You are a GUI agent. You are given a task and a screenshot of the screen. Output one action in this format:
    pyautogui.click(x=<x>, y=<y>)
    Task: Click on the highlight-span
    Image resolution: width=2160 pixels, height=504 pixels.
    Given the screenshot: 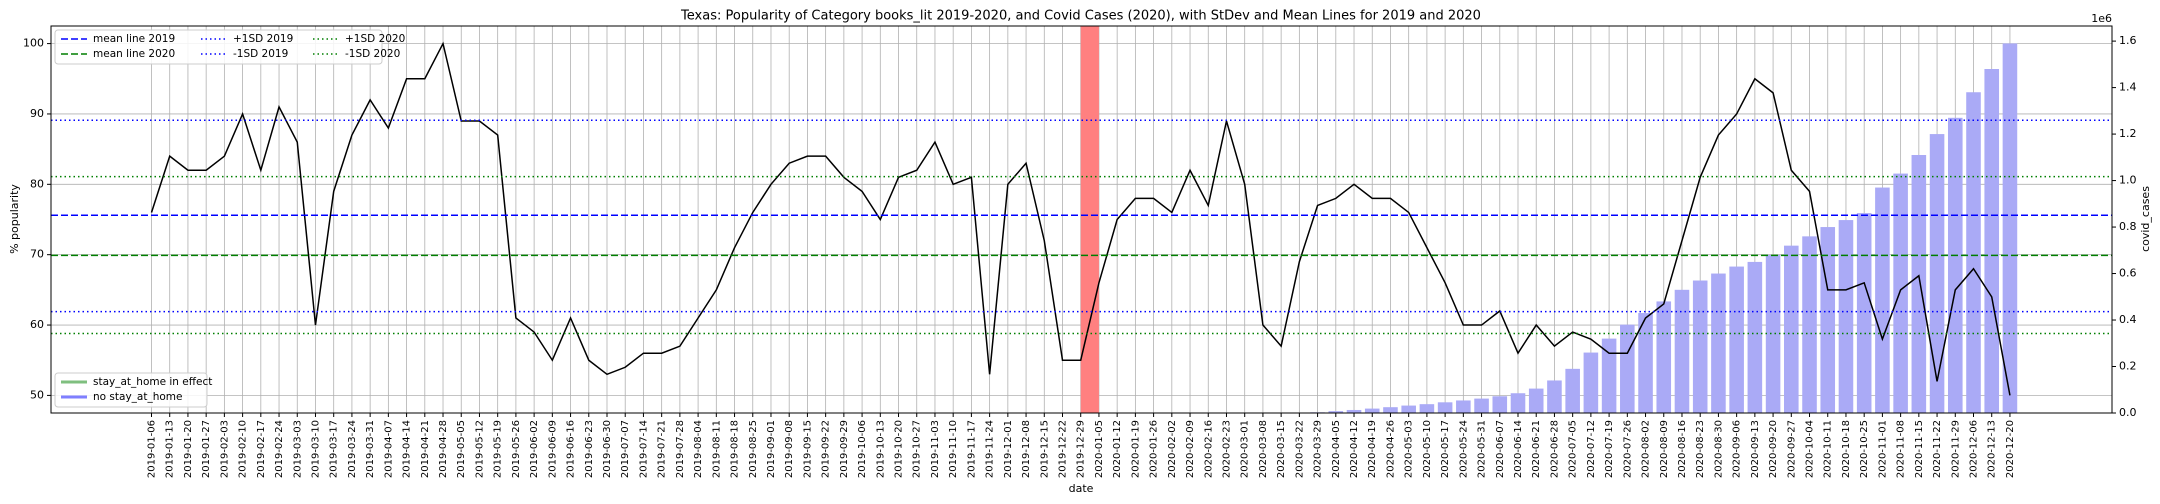 What is the action you would take?
    pyautogui.click(x=1089, y=219)
    